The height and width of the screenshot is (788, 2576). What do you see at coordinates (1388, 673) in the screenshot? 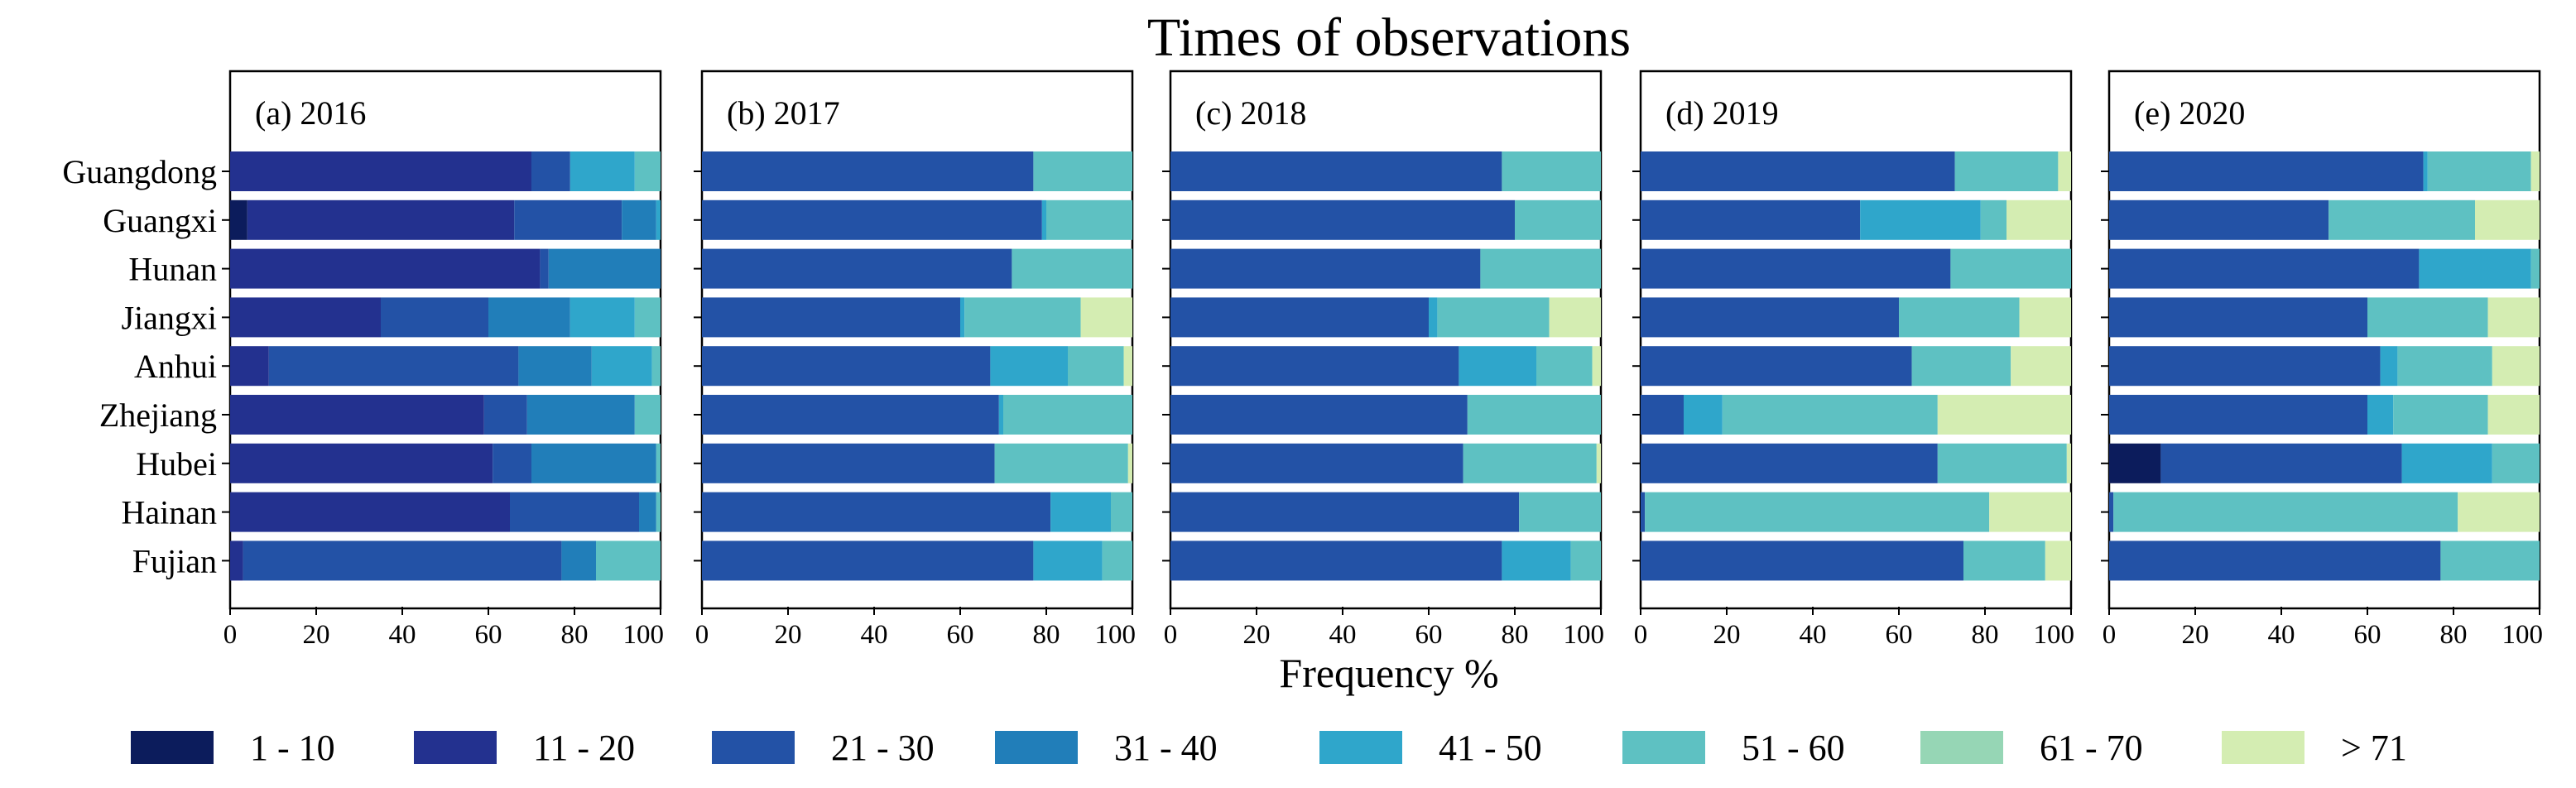
I see `x-axis-label: Frequency %` at bounding box center [1388, 673].